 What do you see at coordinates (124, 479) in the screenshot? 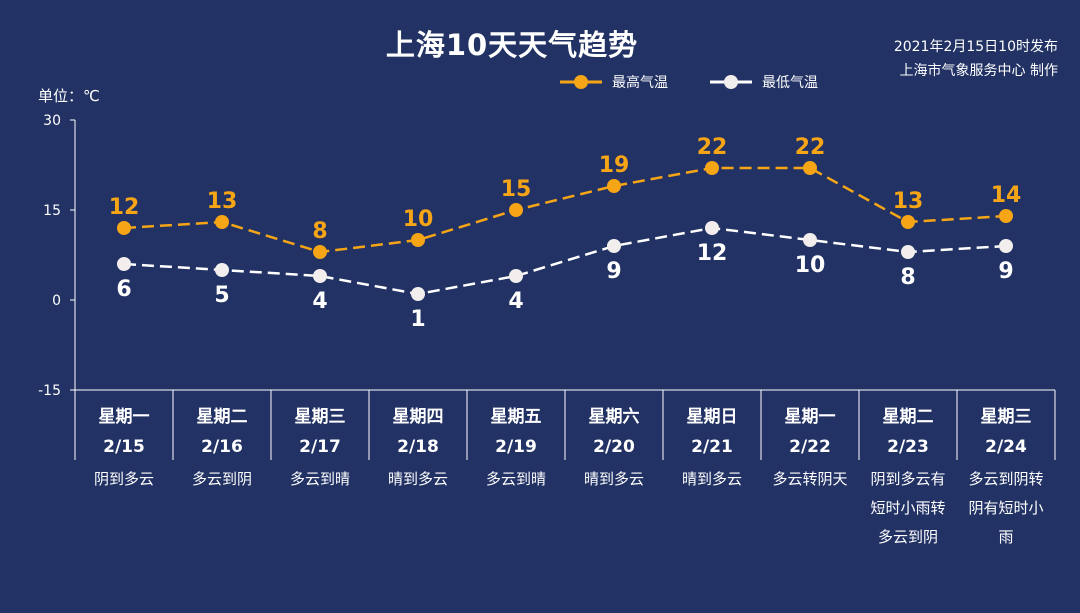
I see `weather-label: 阴到多云` at bounding box center [124, 479].